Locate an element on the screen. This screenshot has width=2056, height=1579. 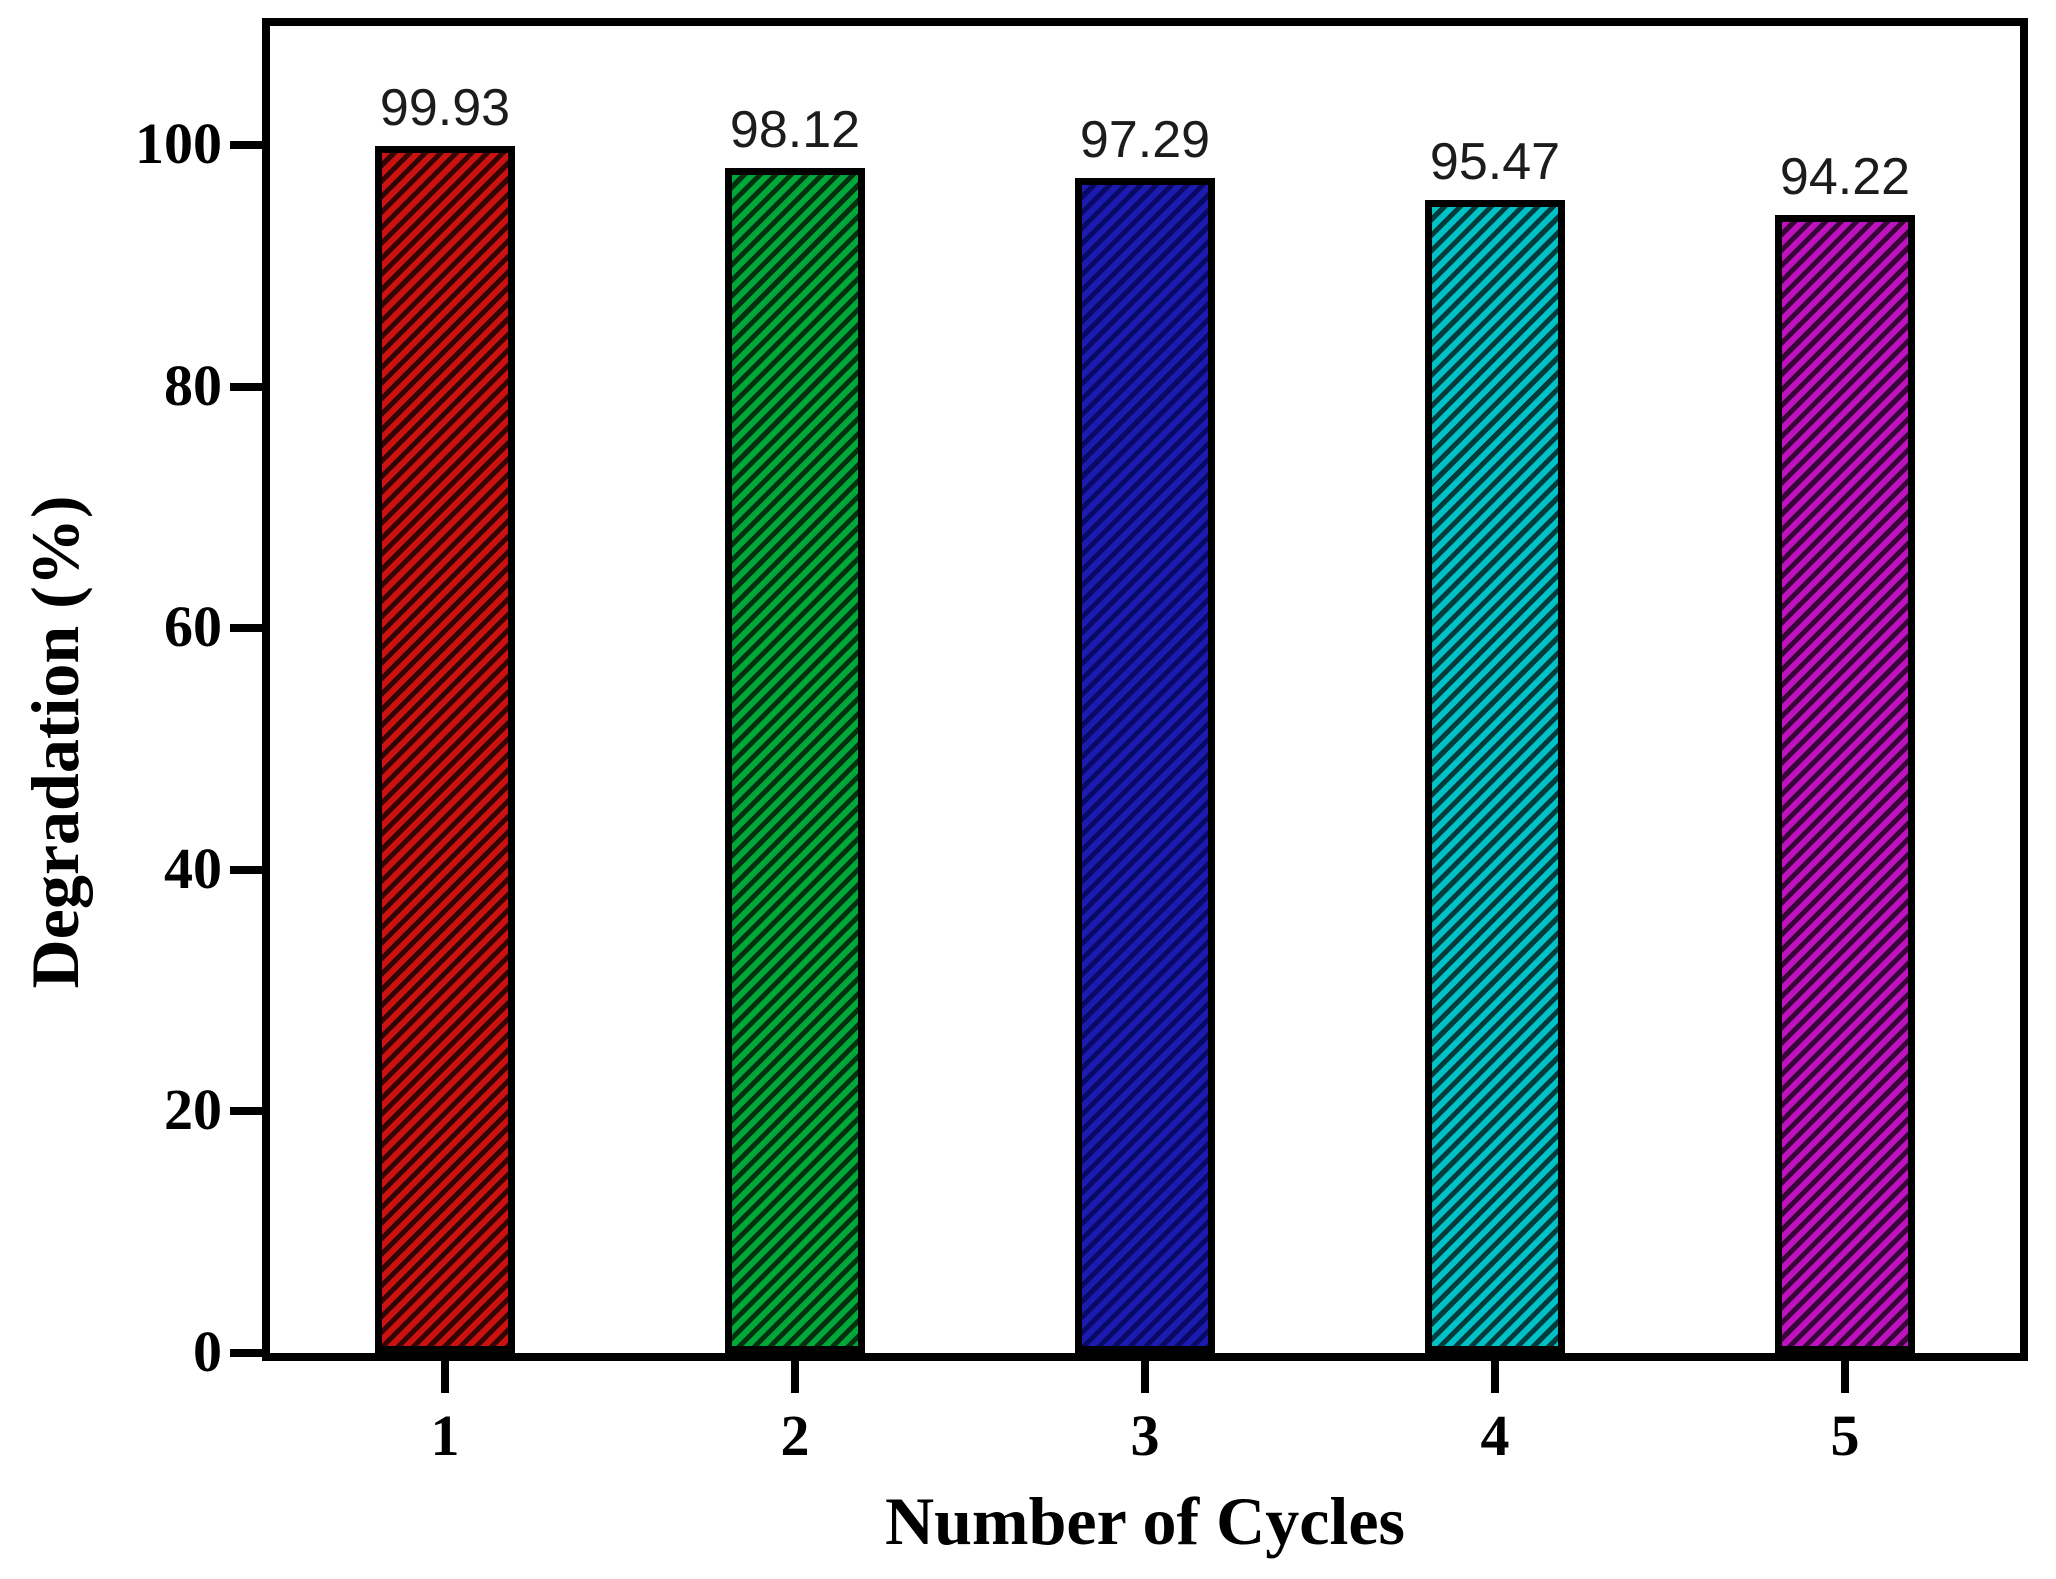
x-tick-label-2: 2 is located at coordinates (795, 1435).